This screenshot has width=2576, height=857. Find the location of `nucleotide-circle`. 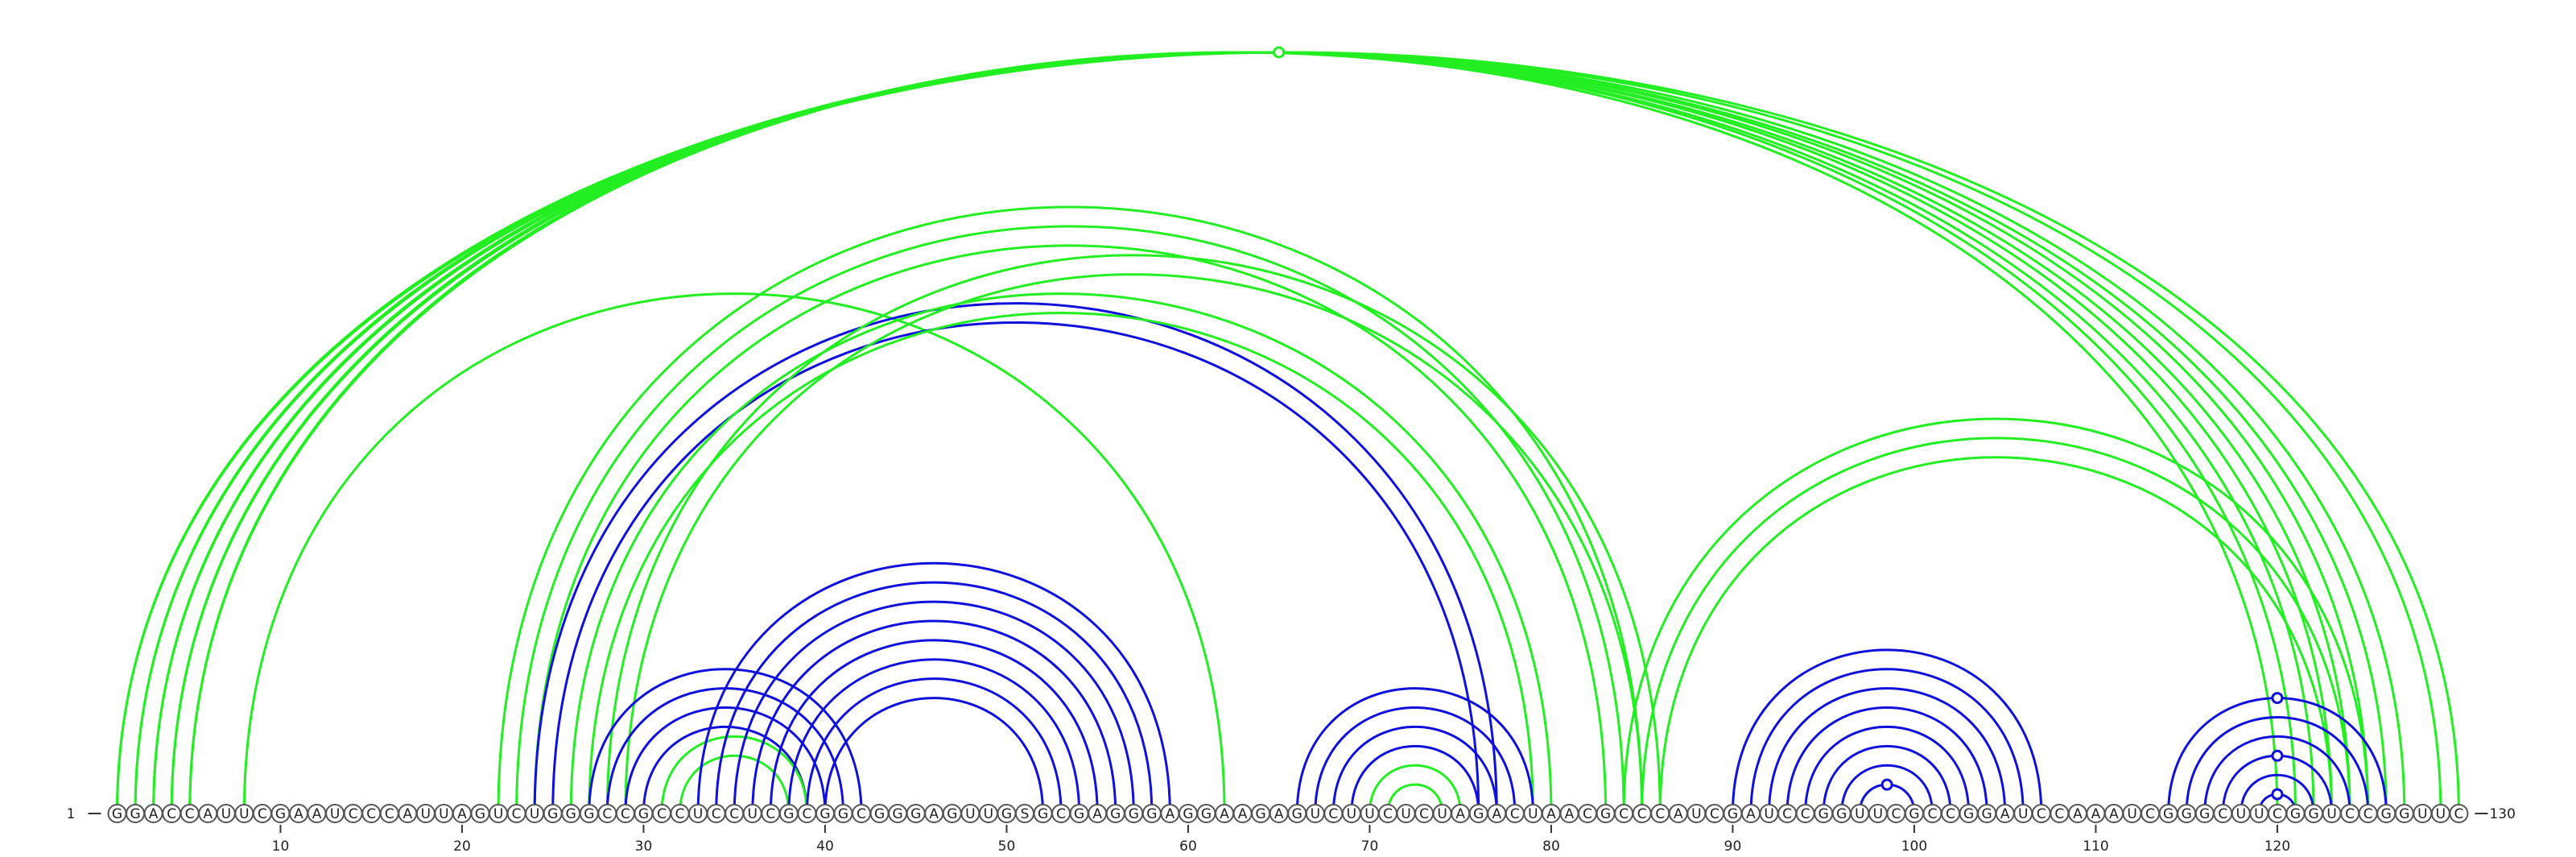

nucleotide-circle is located at coordinates (2459, 813).